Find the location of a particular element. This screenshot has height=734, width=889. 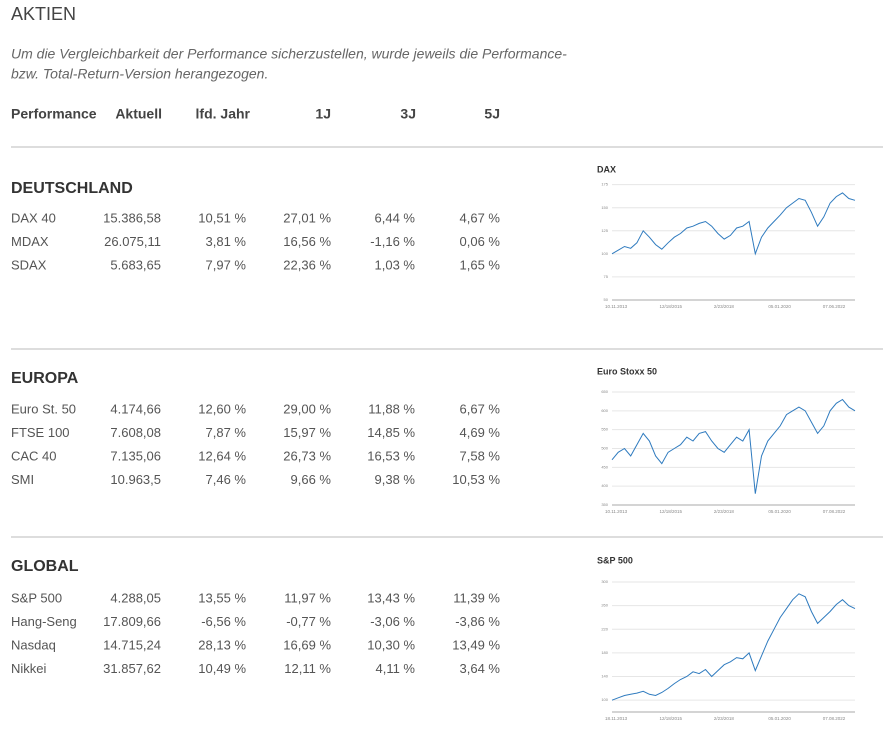

y-tick-label: 550 is located at coordinates (604, 429).